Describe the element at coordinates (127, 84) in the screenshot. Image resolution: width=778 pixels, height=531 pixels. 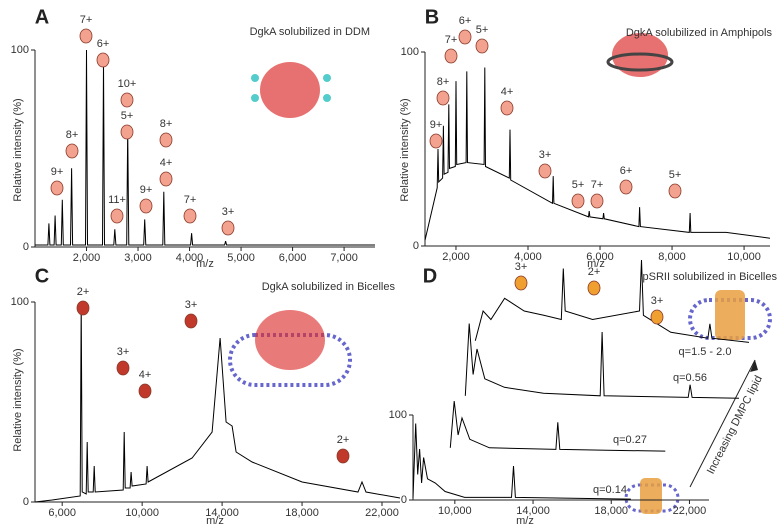
I see `charge-label: 10+` at that location.